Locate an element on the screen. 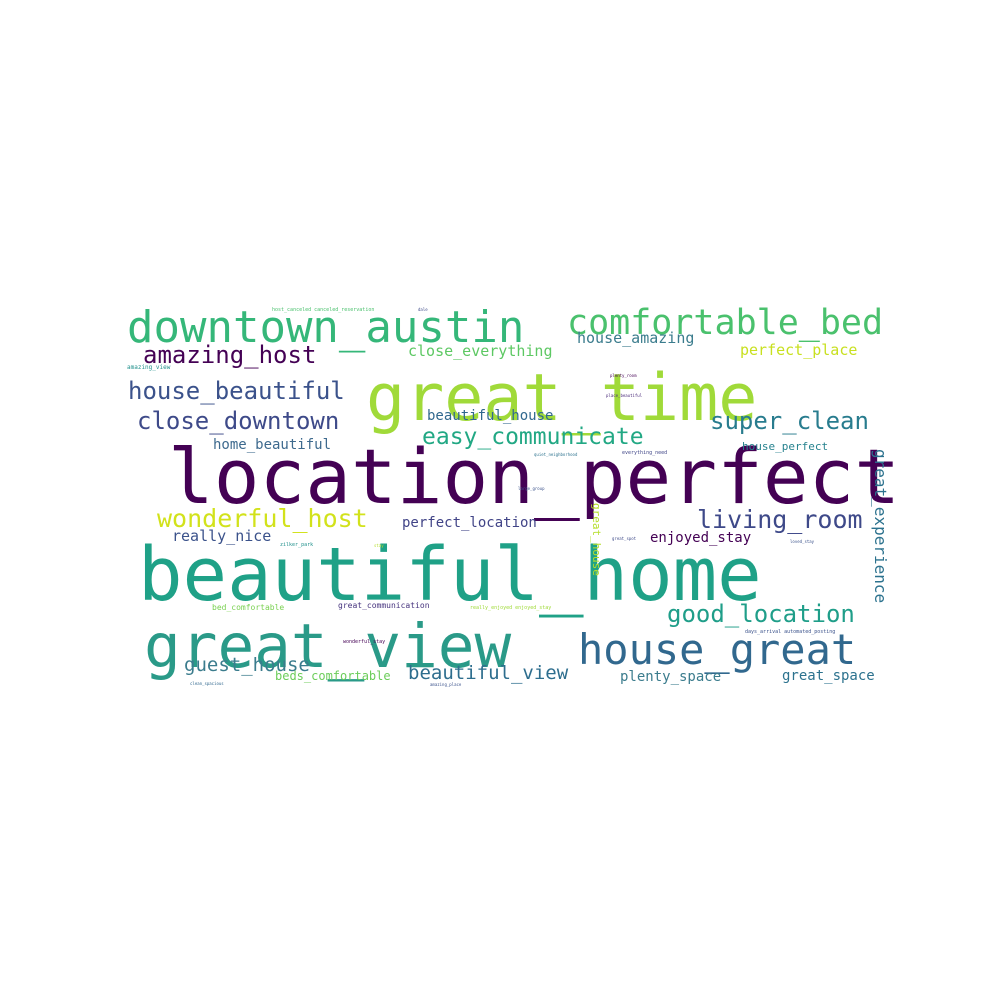  word-perfect-place: perfect_place is located at coordinates (798, 350).